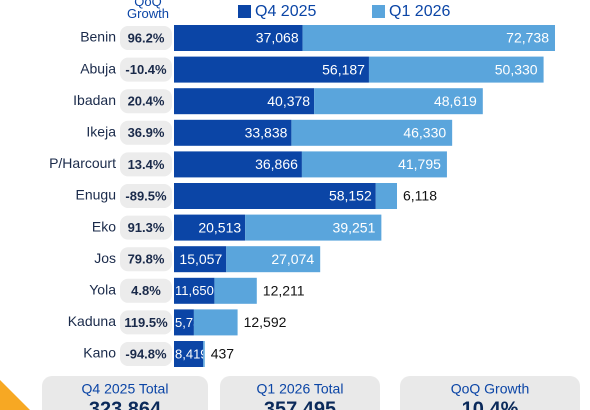 Image resolution: width=590 pixels, height=410 pixels. What do you see at coordinates (420, 196) in the screenshot?
I see `value-label: 6,118` at bounding box center [420, 196].